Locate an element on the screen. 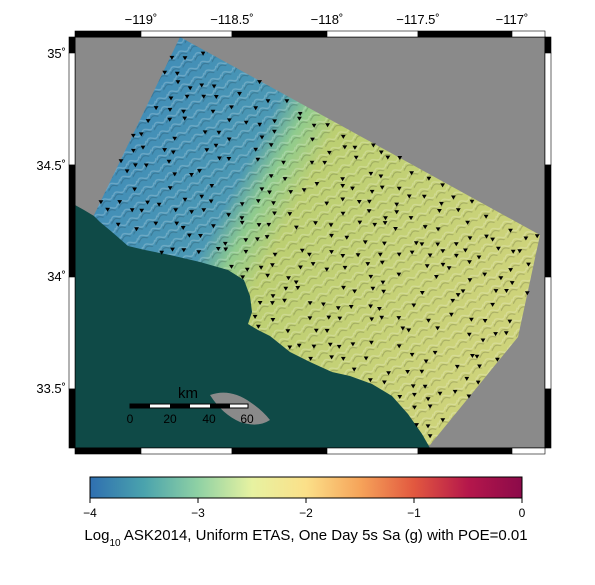 The height and width of the screenshot is (585, 595). colorbar-gradient is located at coordinates (306, 487).